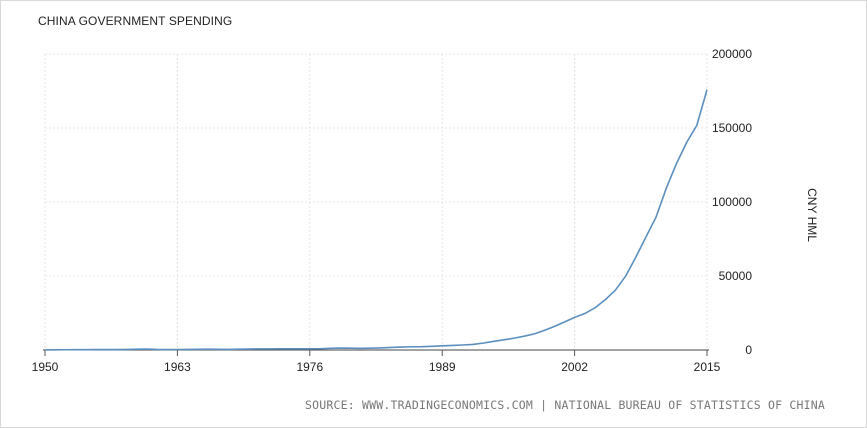  What do you see at coordinates (376, 362) in the screenshot?
I see `x-axis-ticks: 1950 1963 1976 1989 2002 2015` at bounding box center [376, 362].